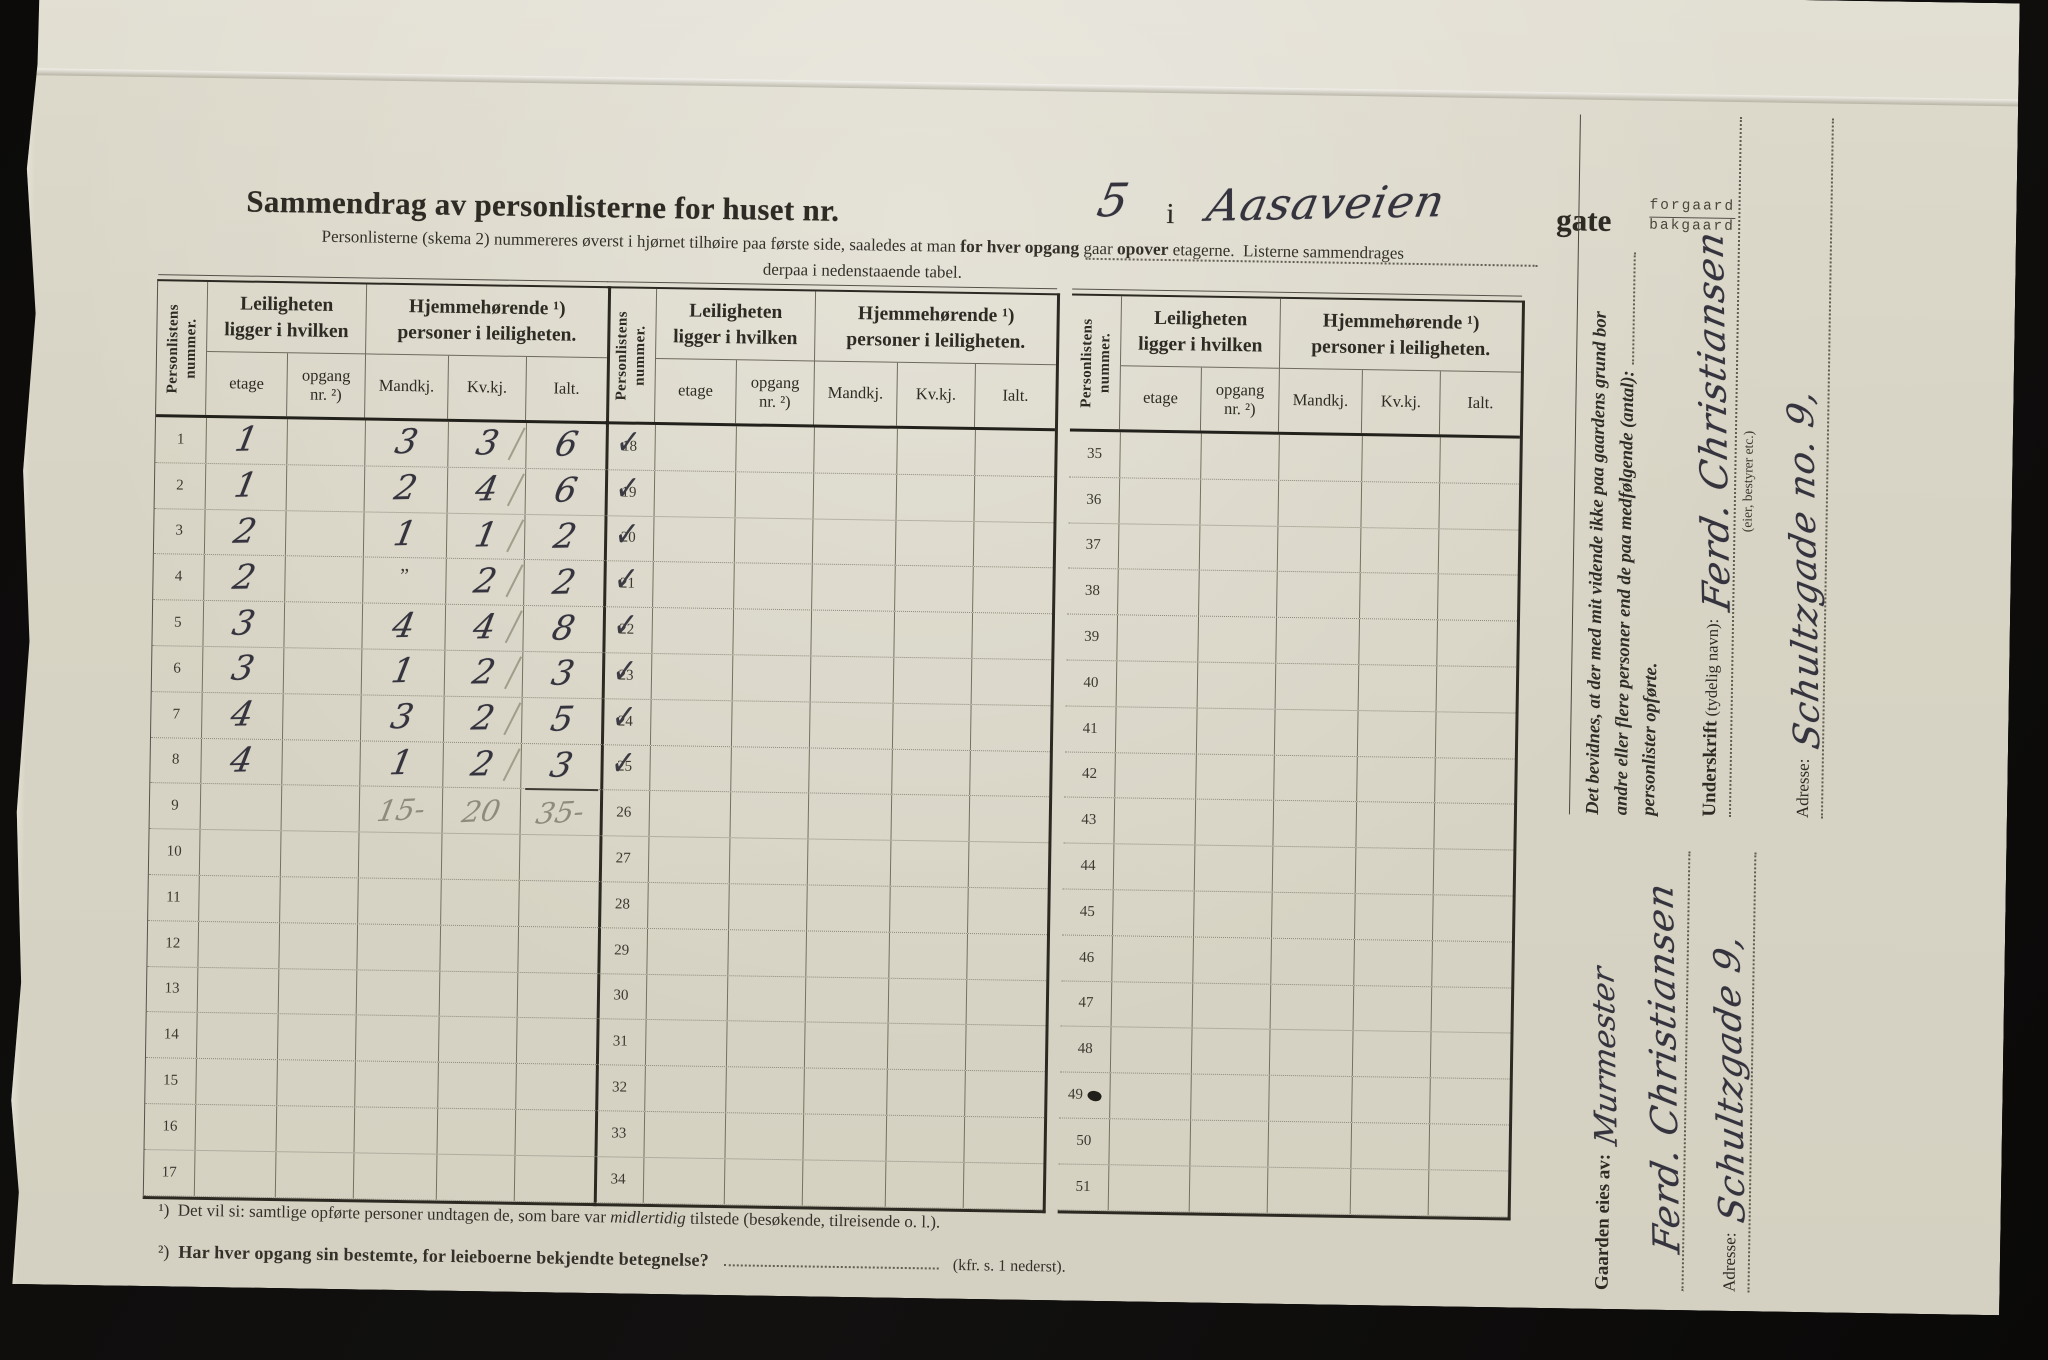 The image size is (2048, 1360). Describe the element at coordinates (1326, 204) in the screenshot. I see `street-name-handwritten: Aasaveien` at that location.